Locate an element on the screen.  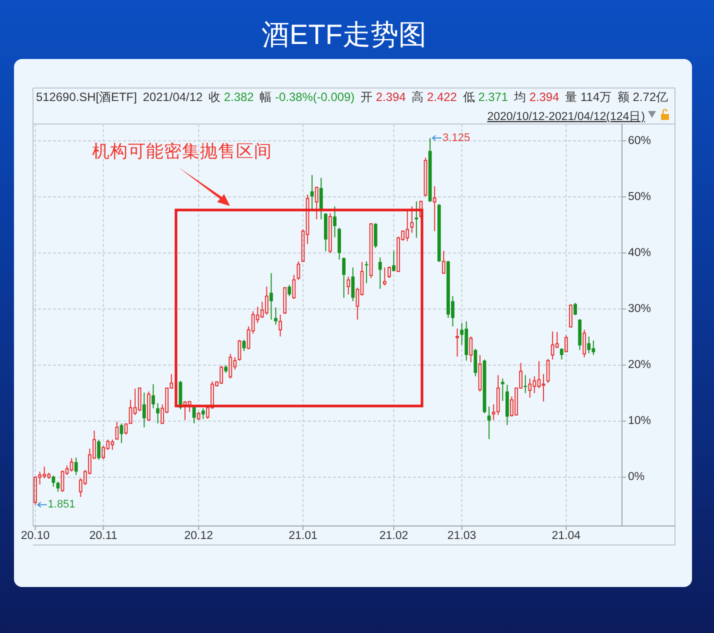
y-tick-label: 60% is located at coordinates (640, 140).